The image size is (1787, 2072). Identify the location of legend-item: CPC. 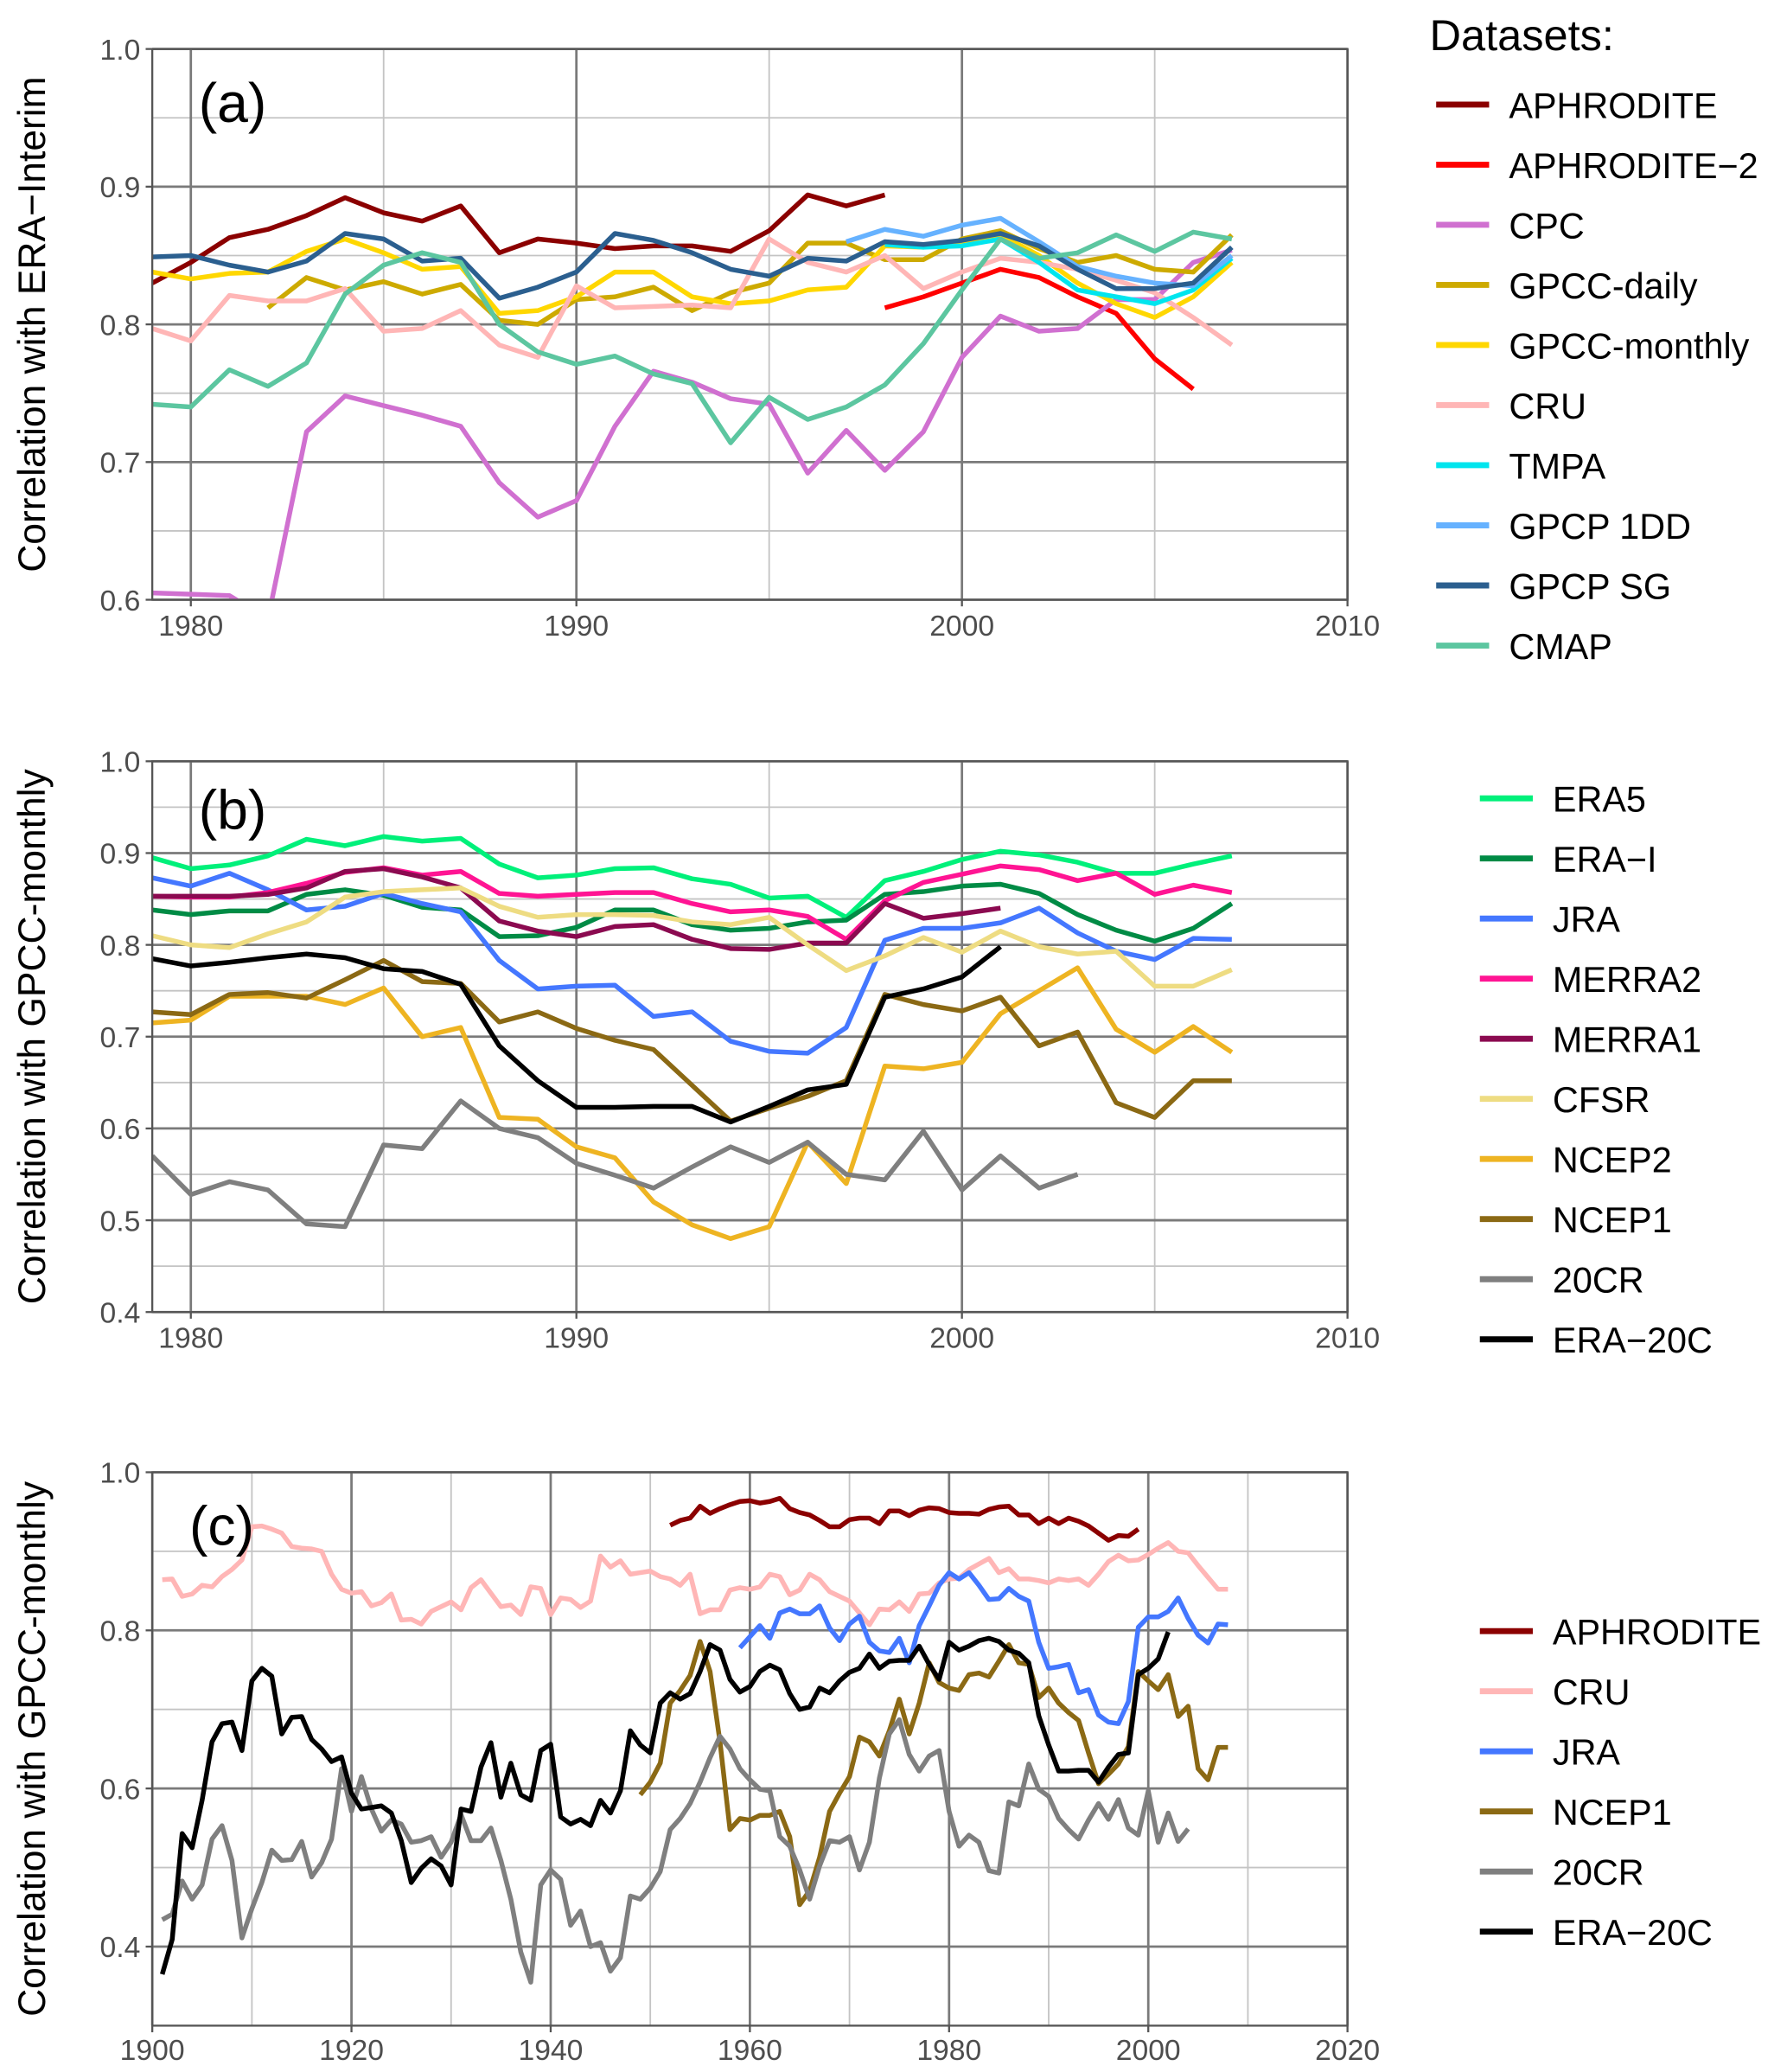
(1510, 226).